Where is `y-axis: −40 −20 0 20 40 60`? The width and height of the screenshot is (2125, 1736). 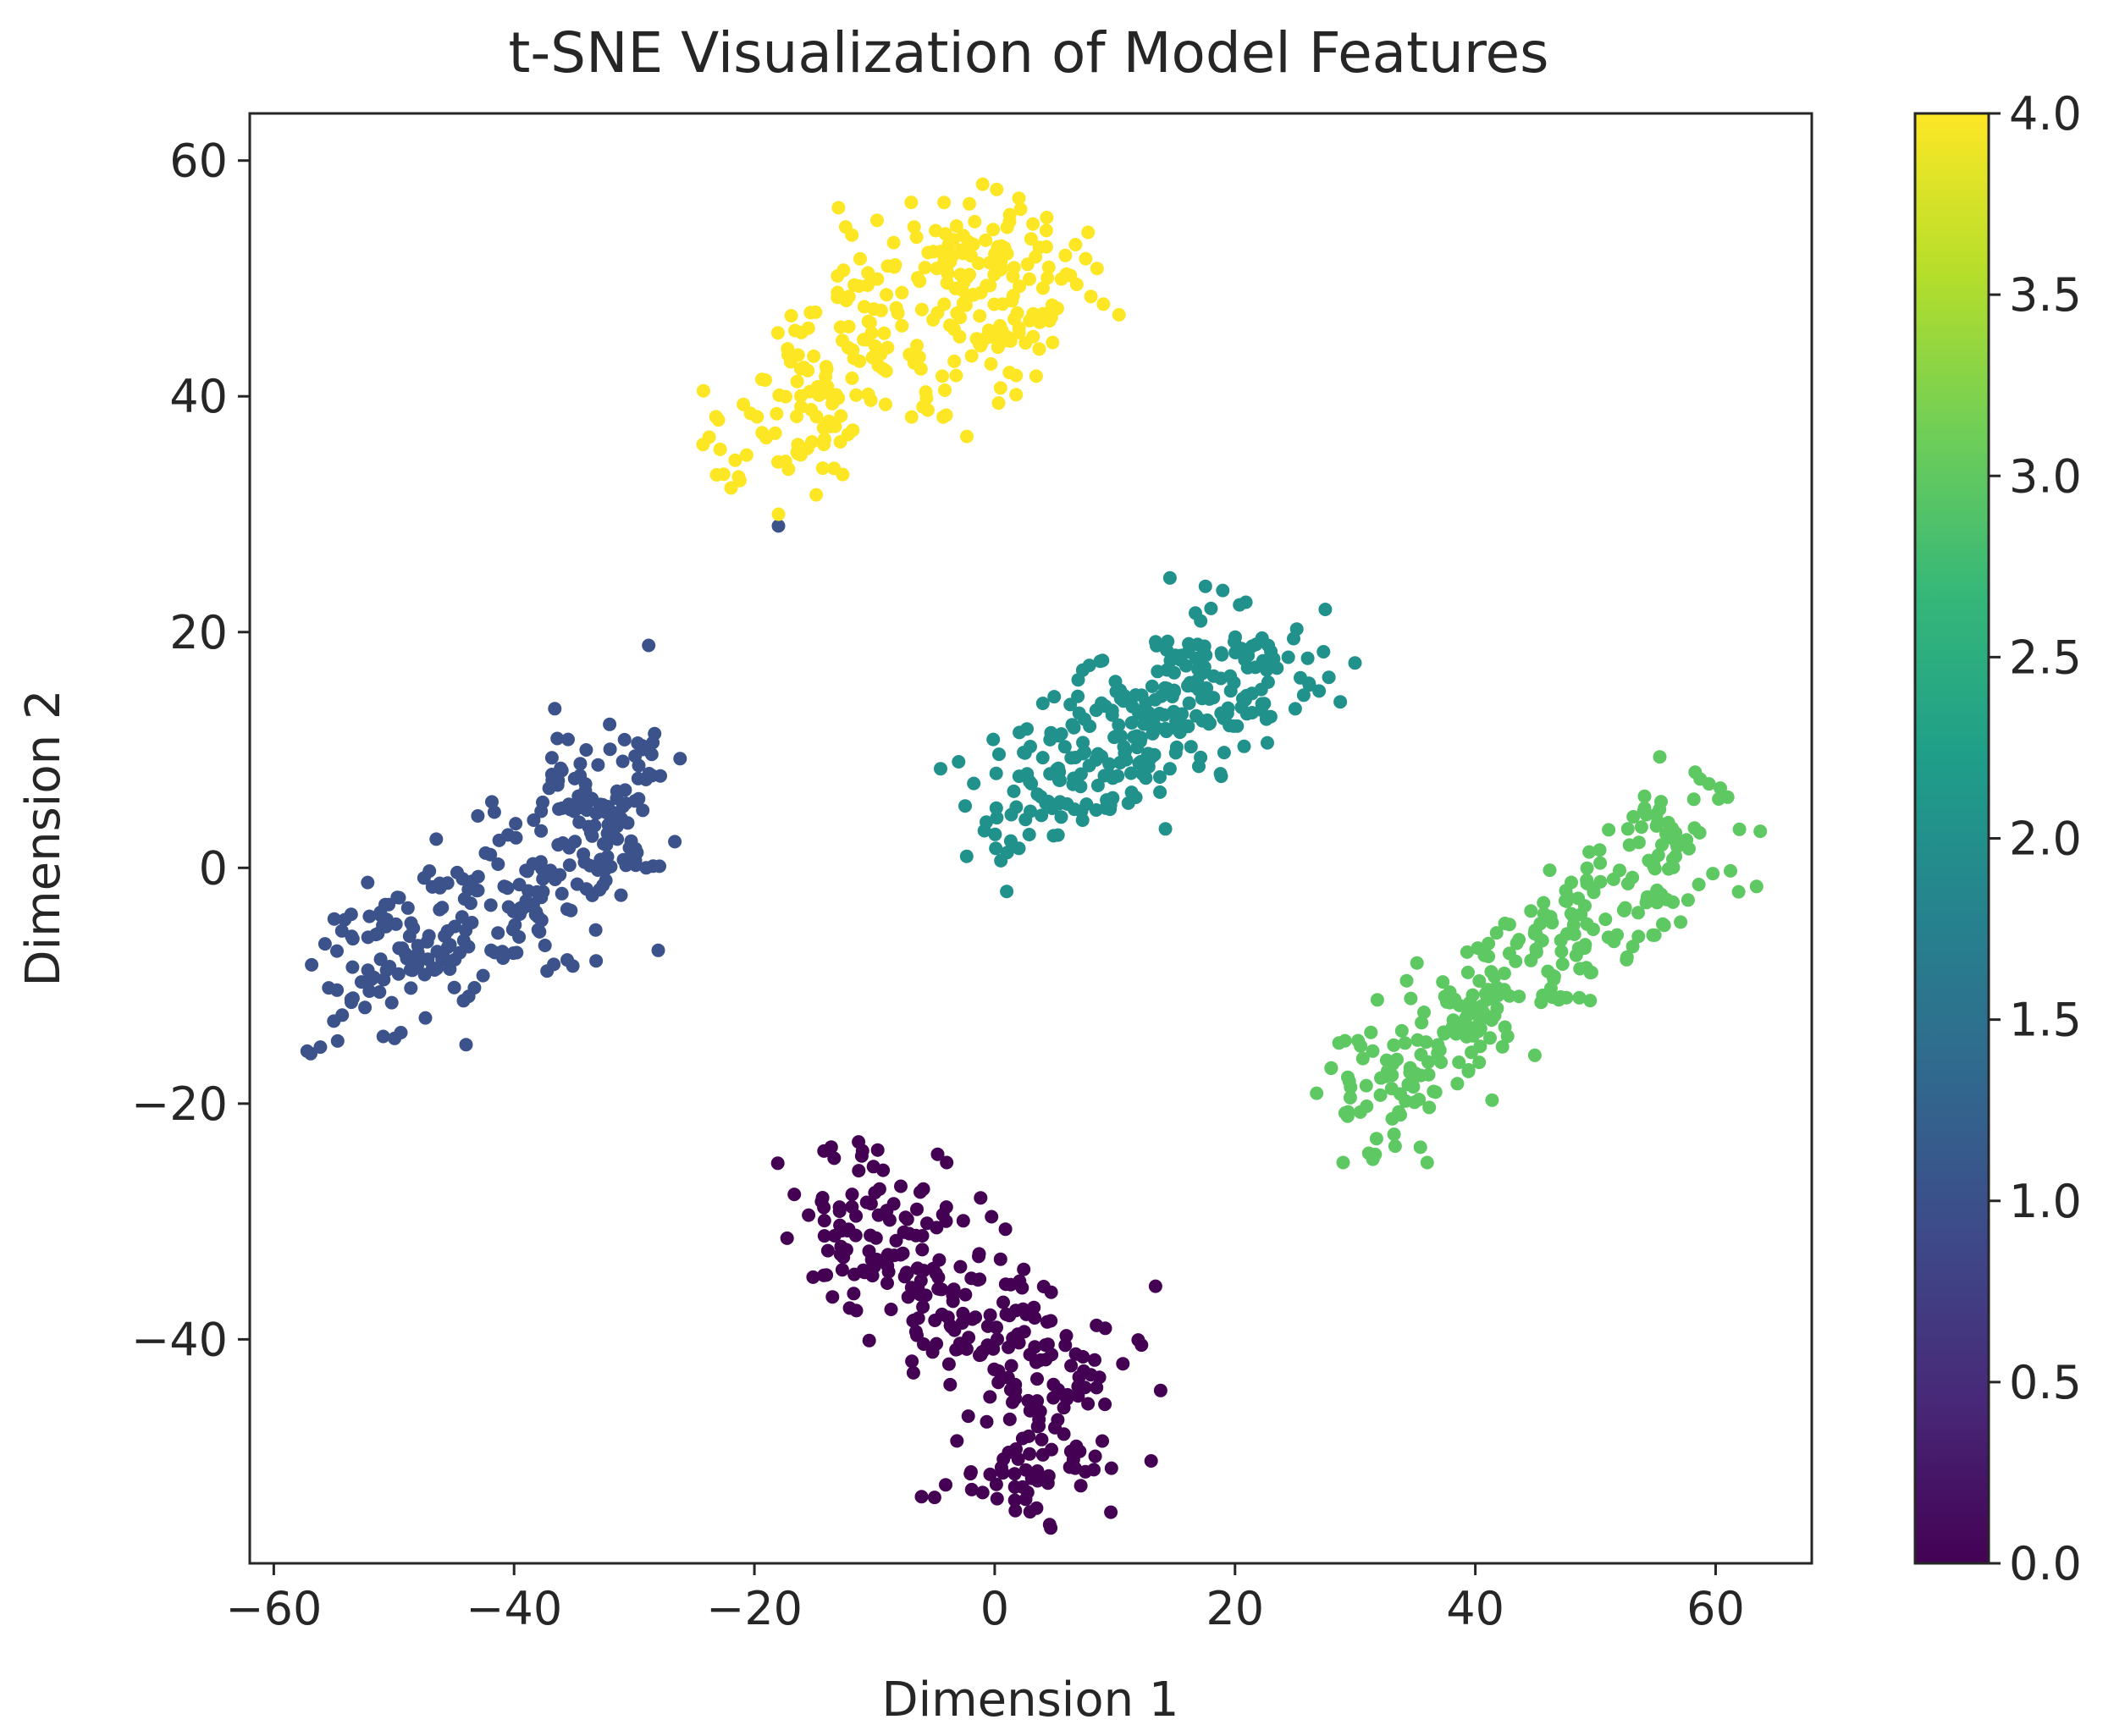 y-axis: −40 −20 0 20 40 60 is located at coordinates (190, 750).